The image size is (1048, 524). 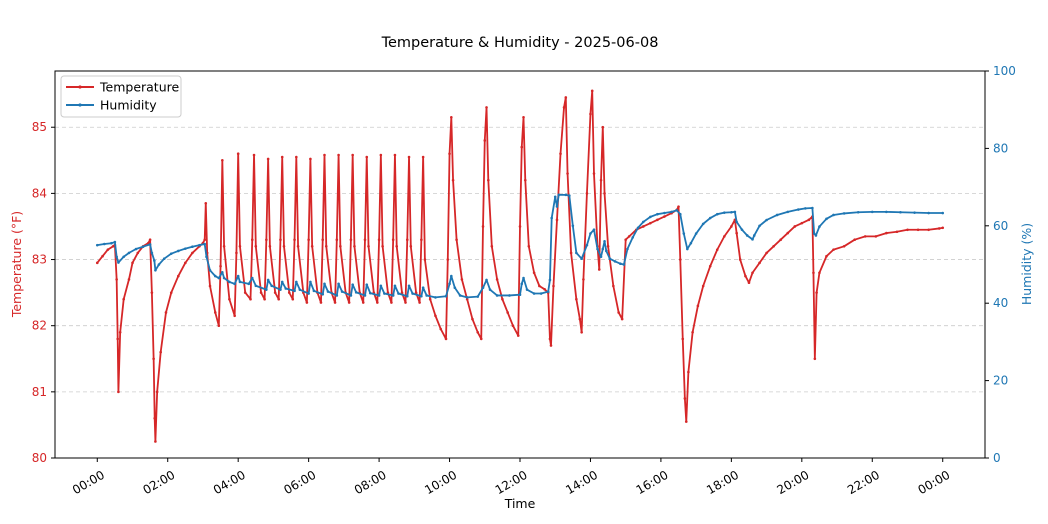 What do you see at coordinates (1000, 303) in the screenshot?
I see `y-right-tick-label: 40` at bounding box center [1000, 303].